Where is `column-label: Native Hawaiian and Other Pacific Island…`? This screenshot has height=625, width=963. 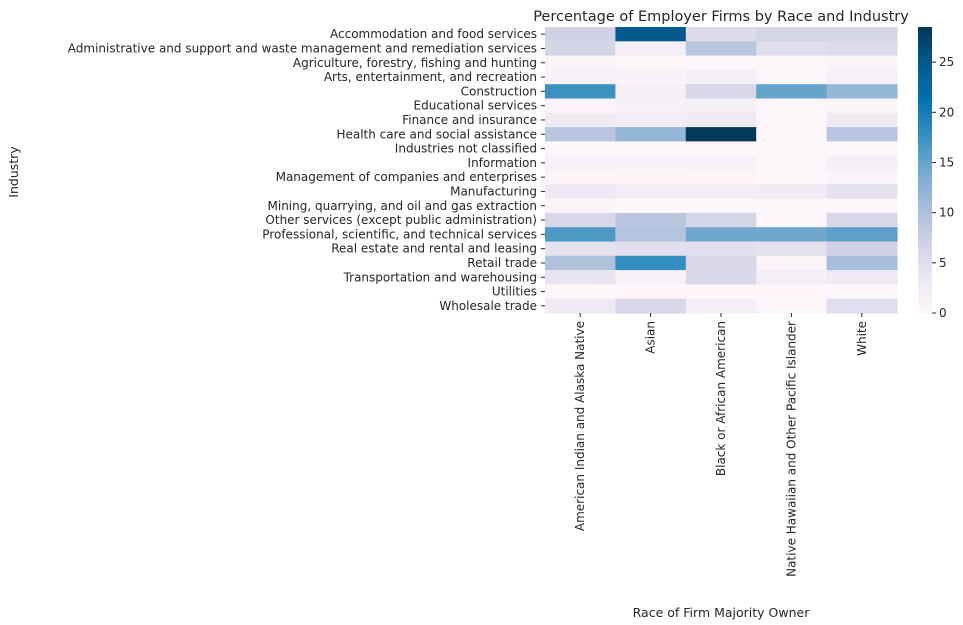
column-label: Native Hawaiian and Other Pacific Island… is located at coordinates (791, 449).